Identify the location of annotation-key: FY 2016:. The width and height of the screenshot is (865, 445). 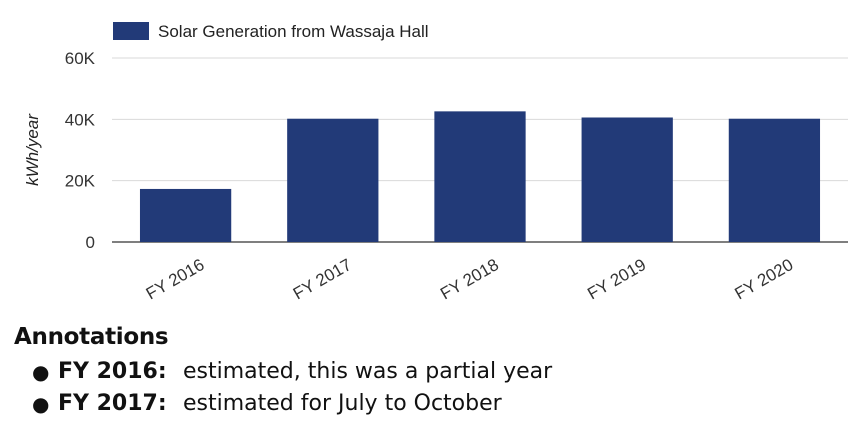
(112, 371).